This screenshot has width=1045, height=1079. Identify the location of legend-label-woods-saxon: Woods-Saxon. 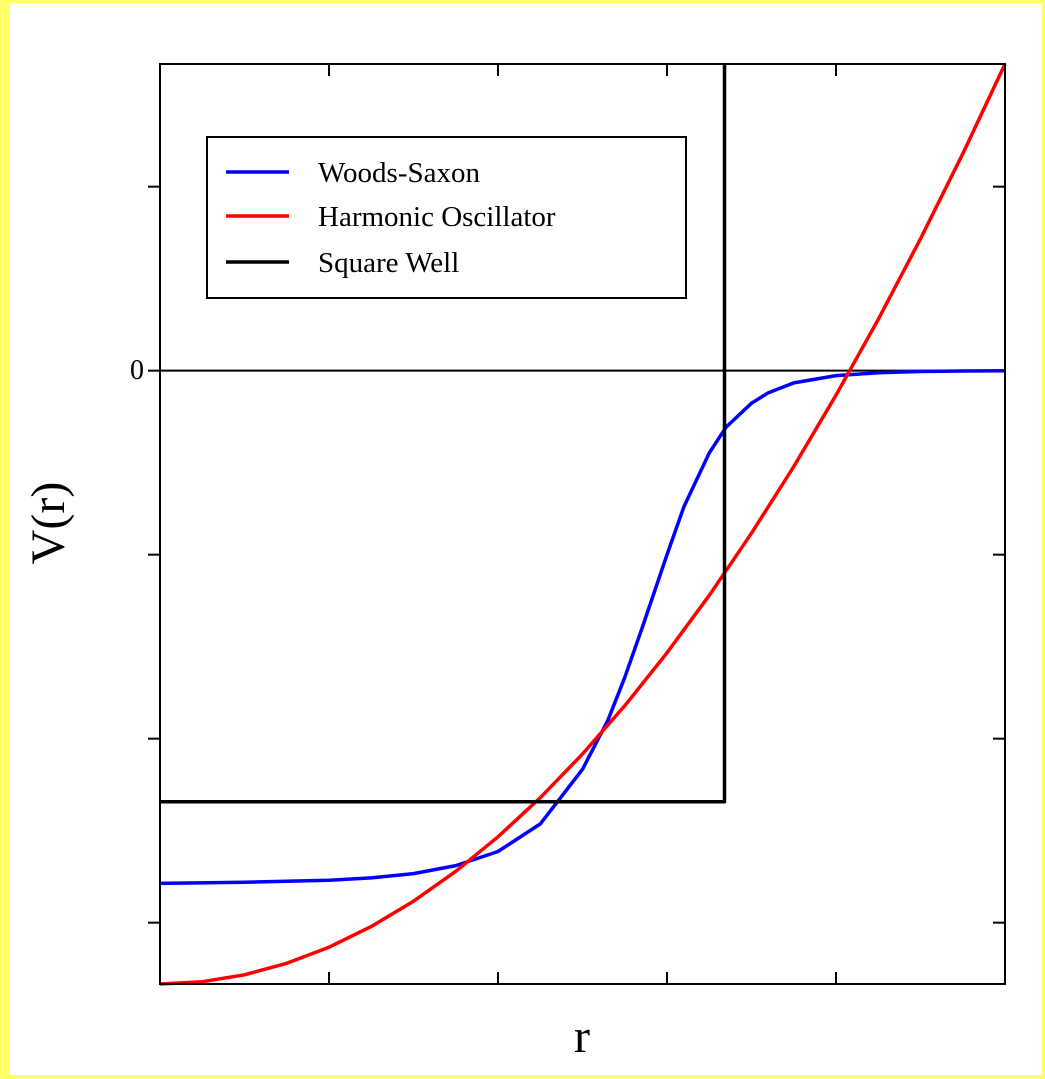
(399, 173).